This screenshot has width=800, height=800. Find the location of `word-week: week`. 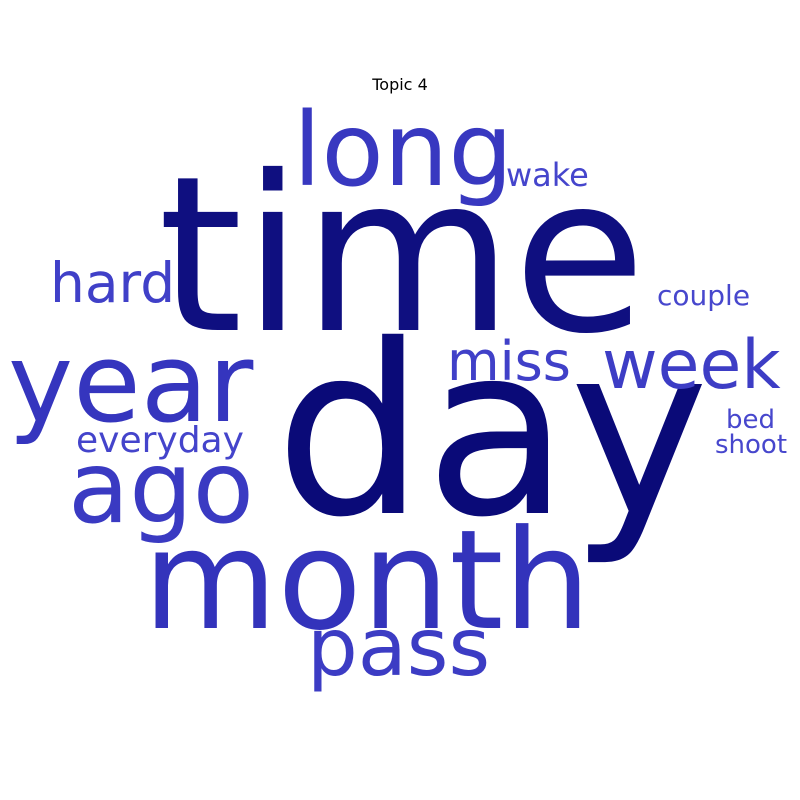

word-week: week is located at coordinates (691, 365).